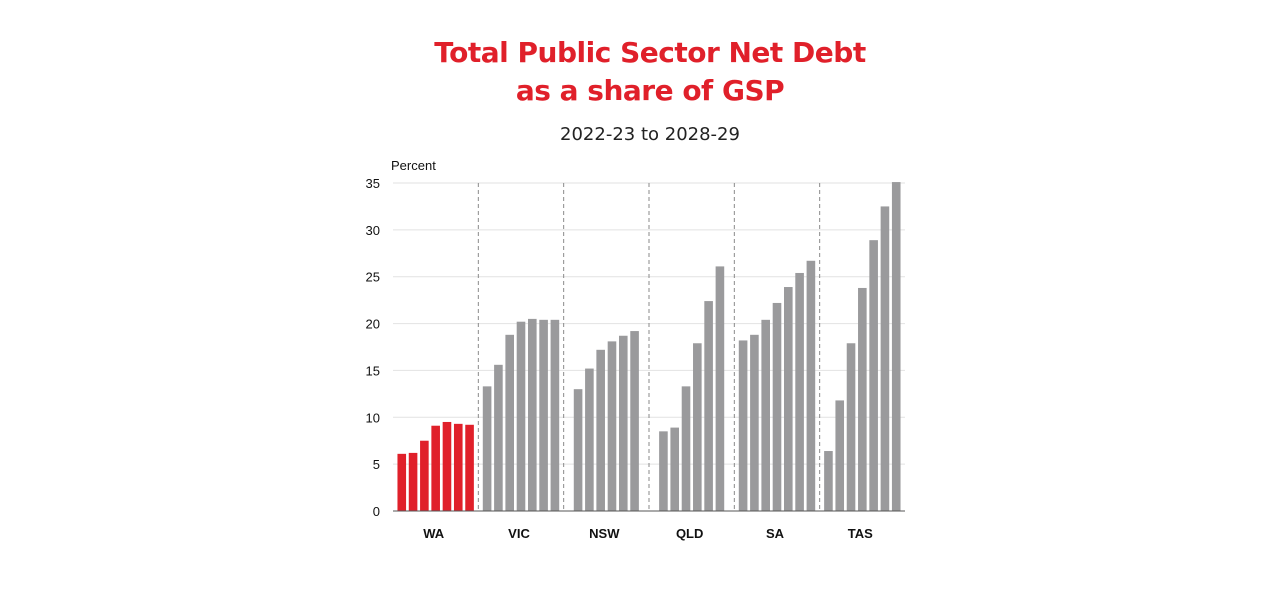  I want to click on y-tick-label: 0, so click(376, 511).